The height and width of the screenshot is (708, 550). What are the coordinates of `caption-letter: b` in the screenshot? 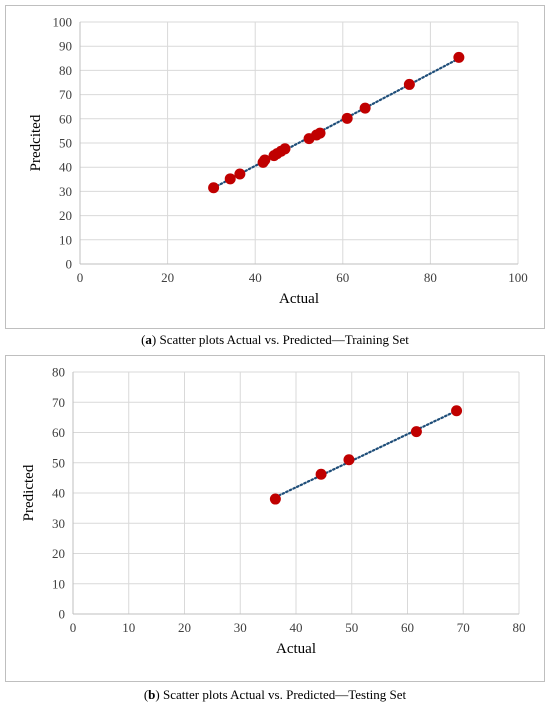 It's located at (152, 694).